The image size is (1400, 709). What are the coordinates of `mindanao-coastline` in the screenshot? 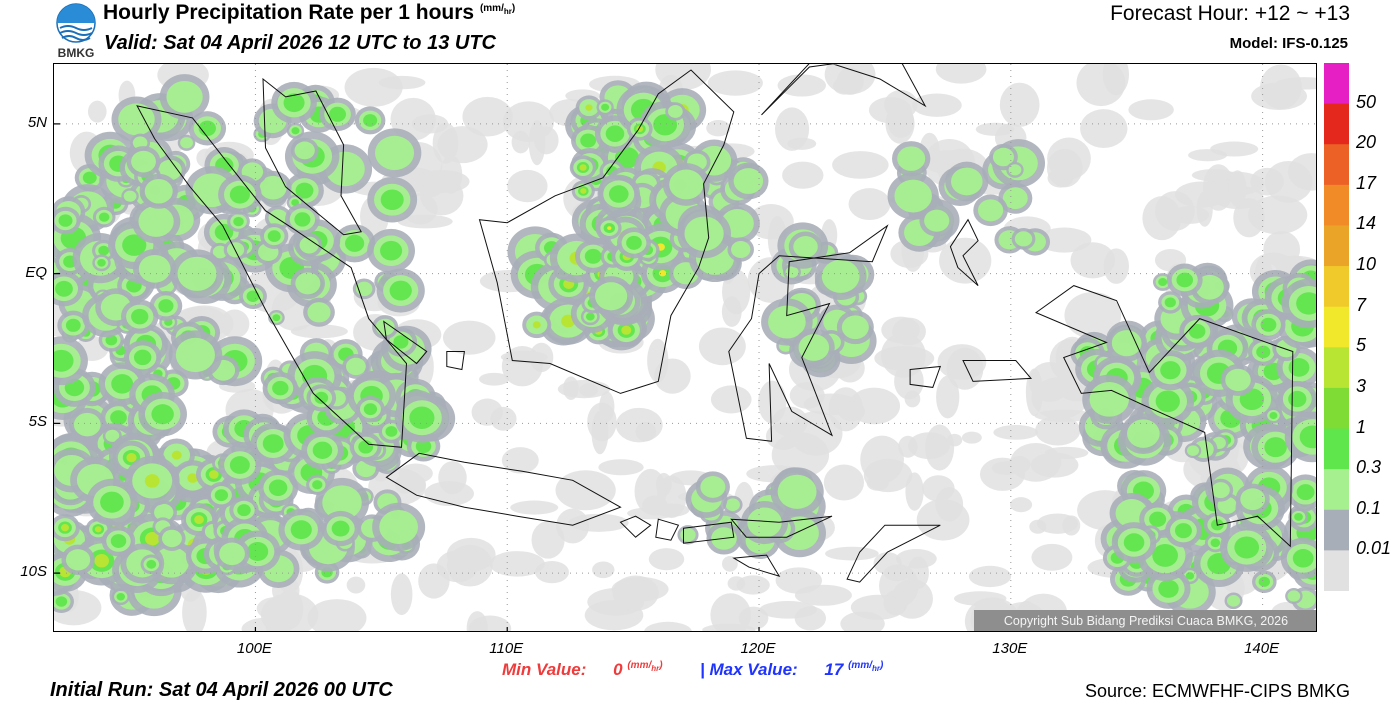 It's located at (844, 90).